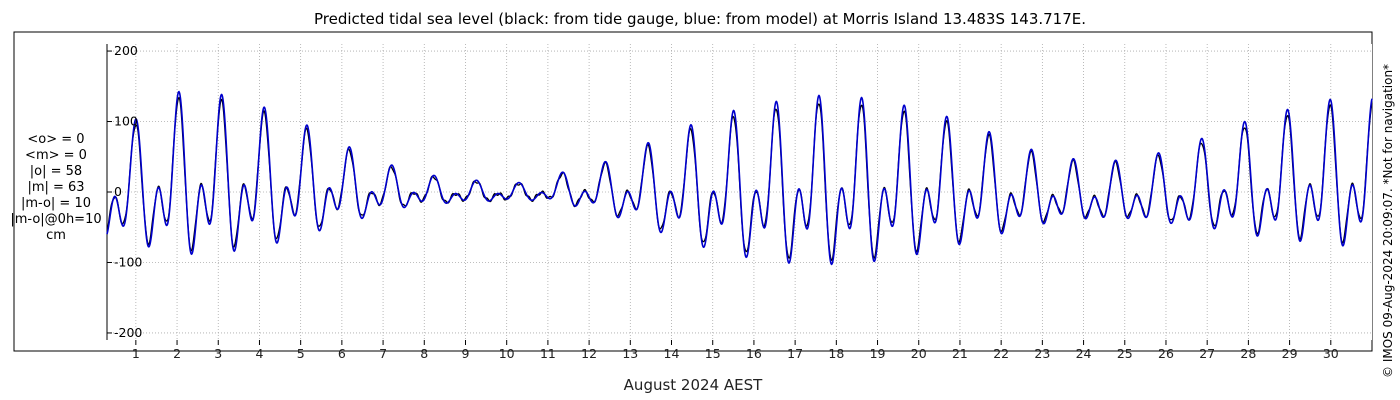  I want to click on x-tick-label: 23, so click(1042, 353).